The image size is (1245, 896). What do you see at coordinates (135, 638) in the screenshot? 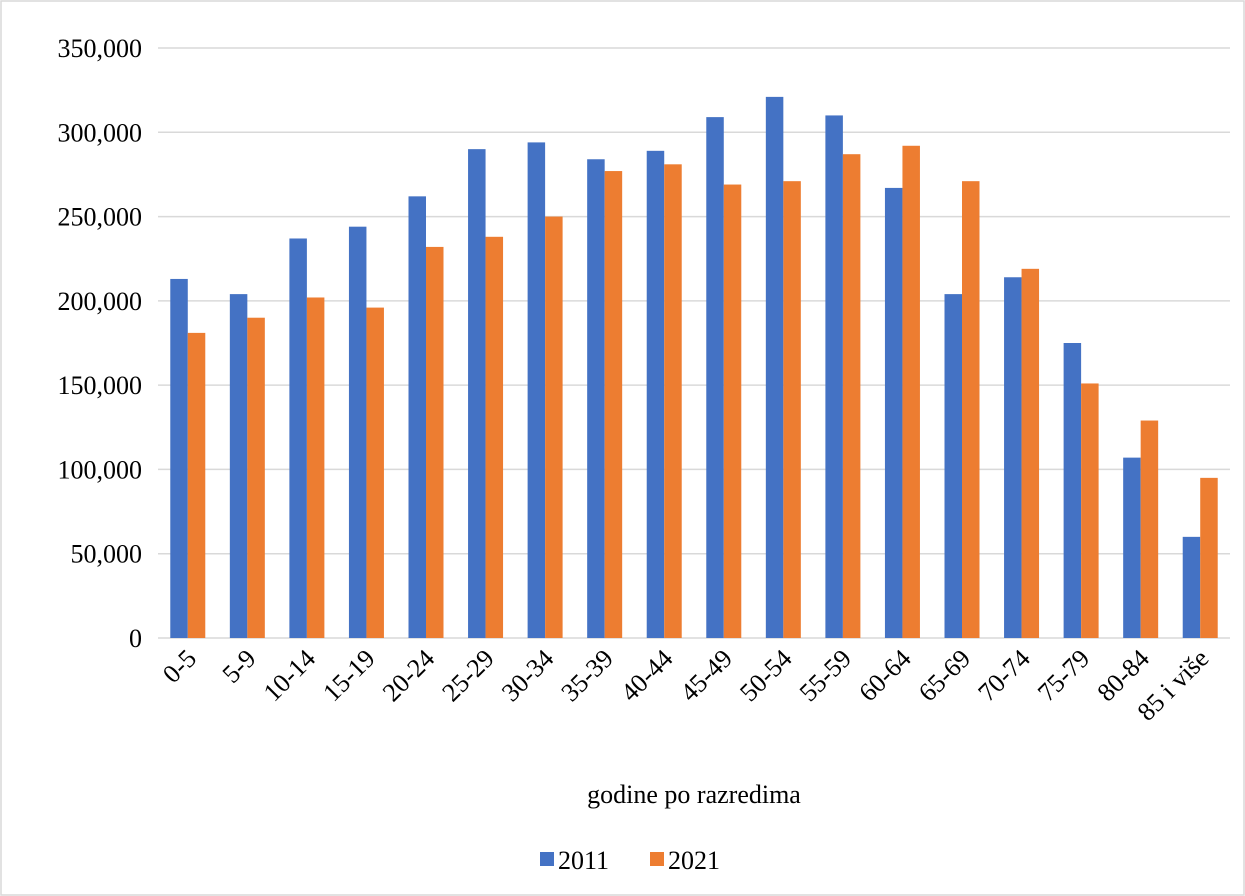
I see `y-tick-label: 0` at bounding box center [135, 638].